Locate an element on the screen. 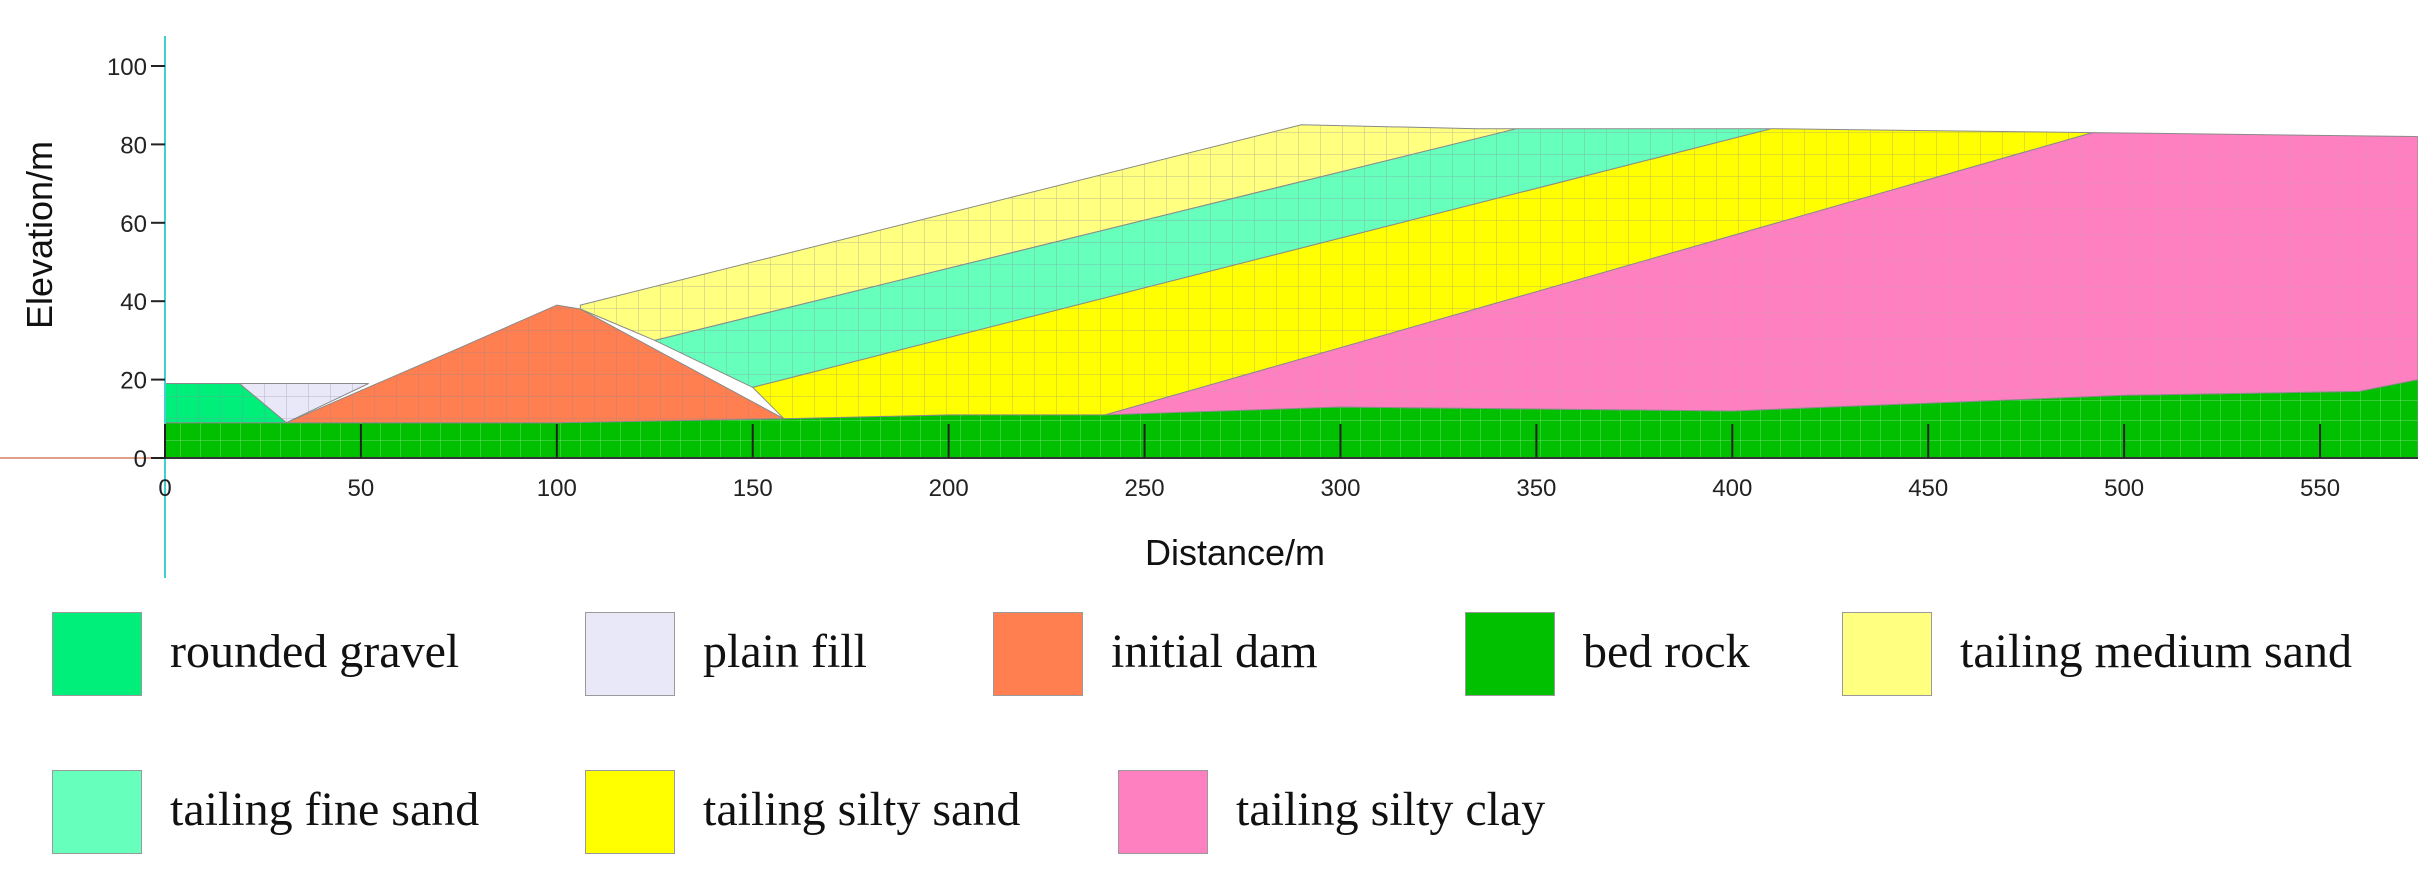  legend-label-tailing-silty-sand: tailing silty sand is located at coordinates (862, 809).